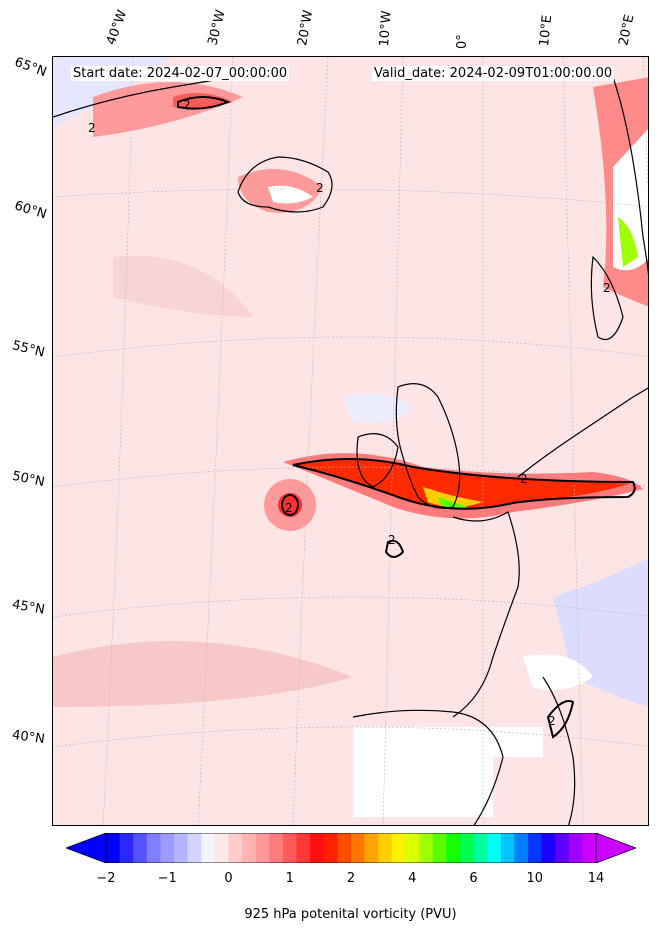 This screenshot has height=936, width=659. Describe the element at coordinates (351, 878) in the screenshot. I see `colorbar-tick-label: 2` at that location.